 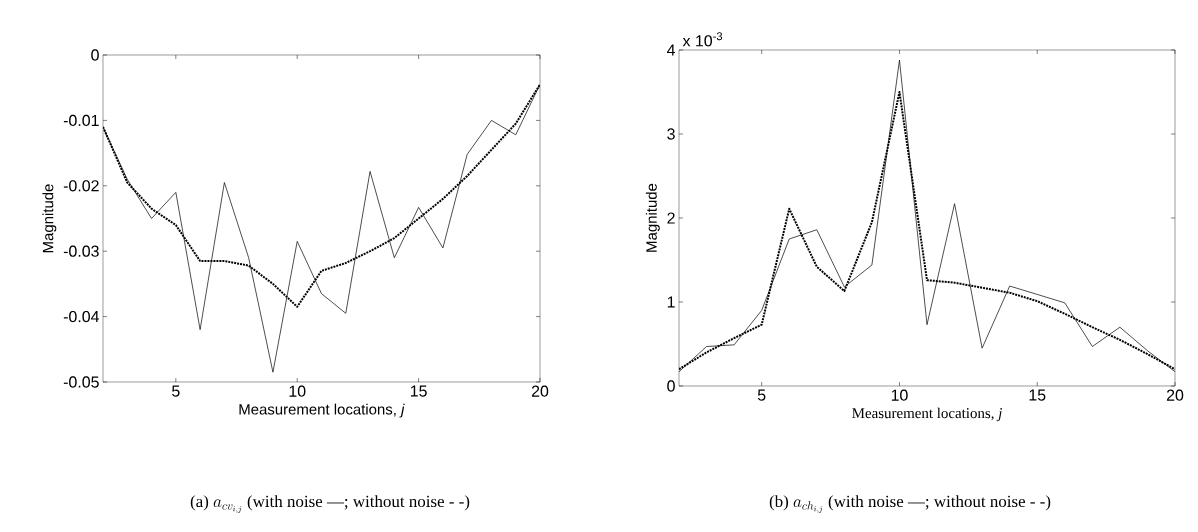 I want to click on text: $a_{ch_{i,j}}$, so click(x=808, y=506).